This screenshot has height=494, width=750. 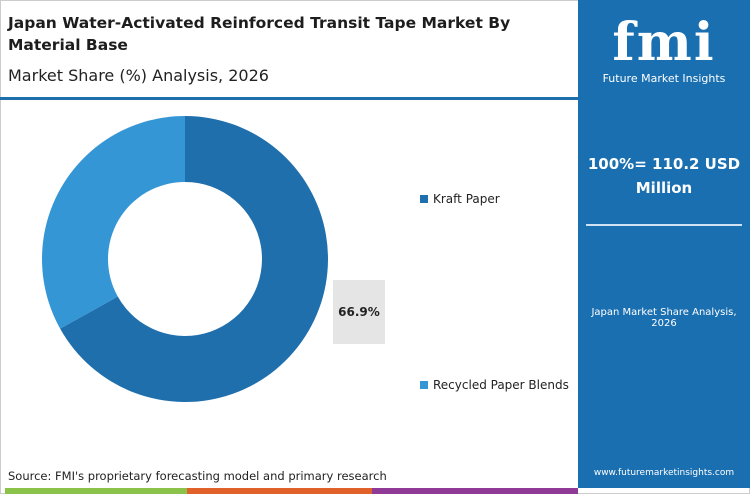 I want to click on data-label-kraft-paper: 66.9%, so click(x=359, y=312).